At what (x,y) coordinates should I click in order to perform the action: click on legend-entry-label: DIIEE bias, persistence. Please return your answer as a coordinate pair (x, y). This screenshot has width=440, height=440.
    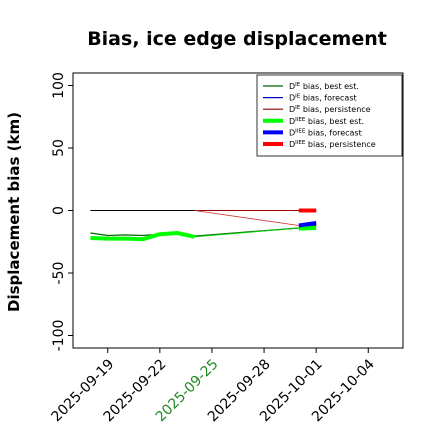
    Looking at the image, I should click on (332, 144).